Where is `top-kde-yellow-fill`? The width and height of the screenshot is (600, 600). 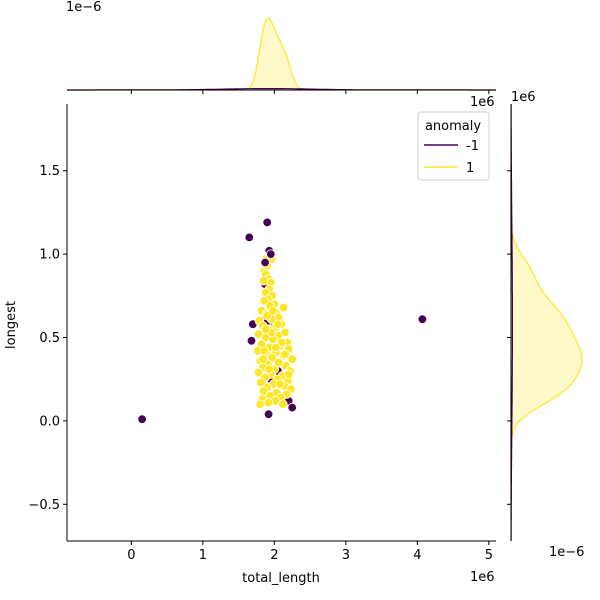
top-kde-yellow-fill is located at coordinates (281, 54).